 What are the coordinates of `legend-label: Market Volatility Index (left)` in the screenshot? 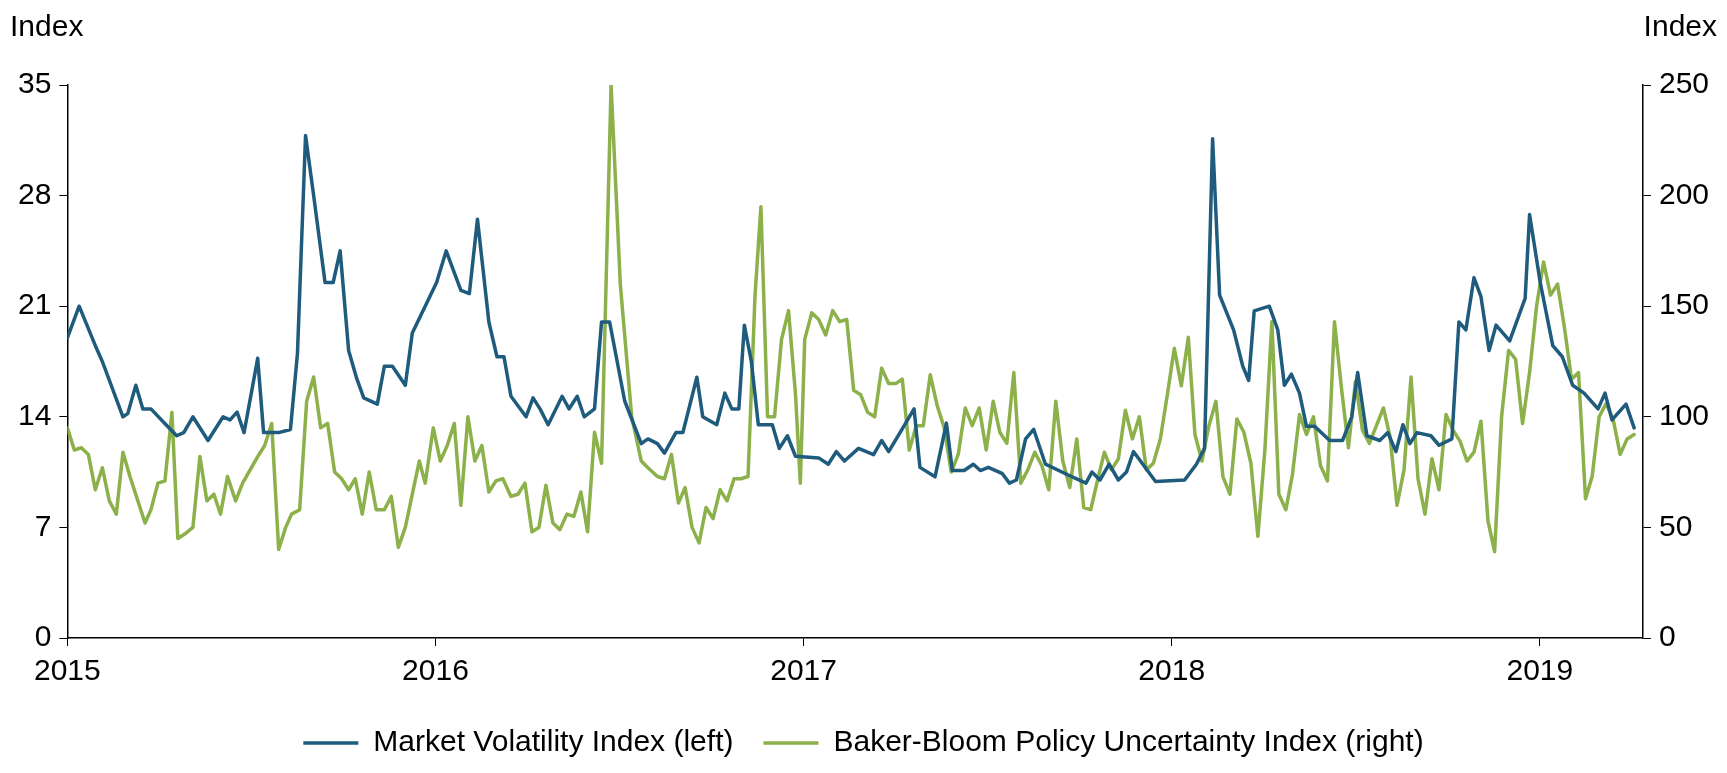 It's located at (553, 741).